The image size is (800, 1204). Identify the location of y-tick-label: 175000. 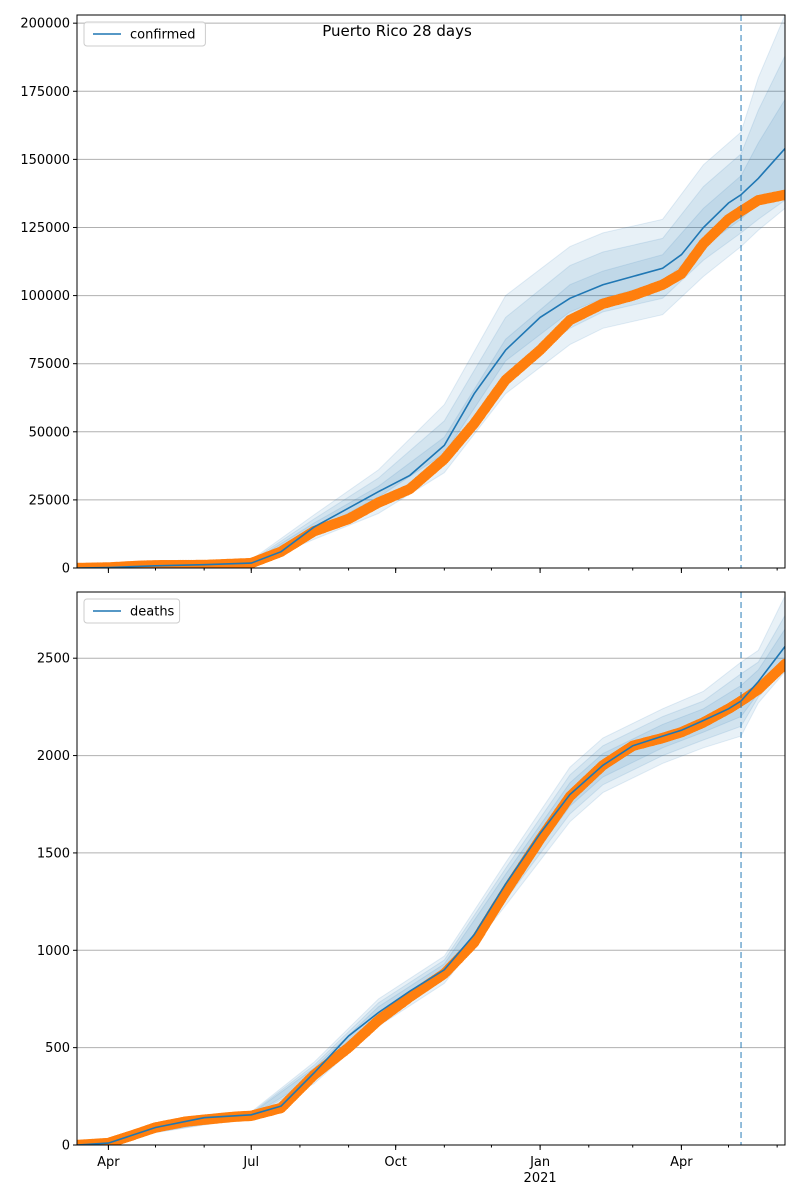
(45, 92).